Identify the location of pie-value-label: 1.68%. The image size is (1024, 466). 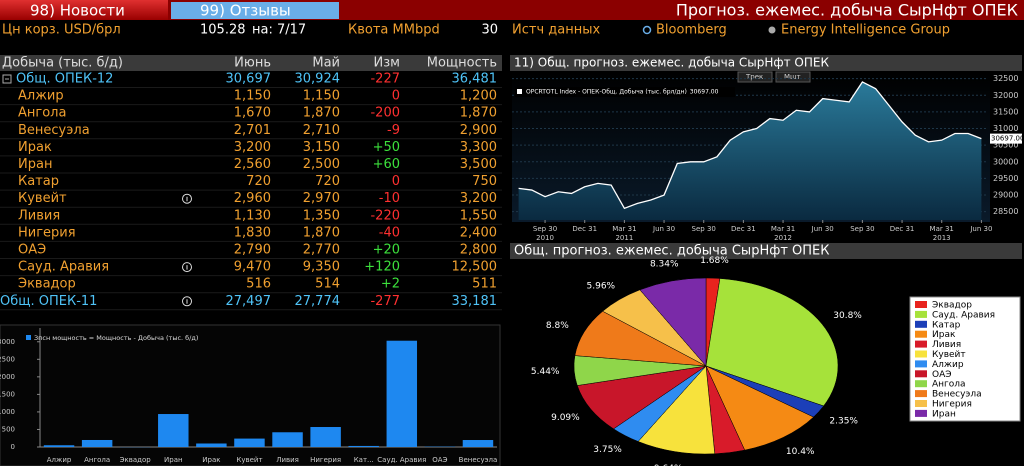
(714, 261).